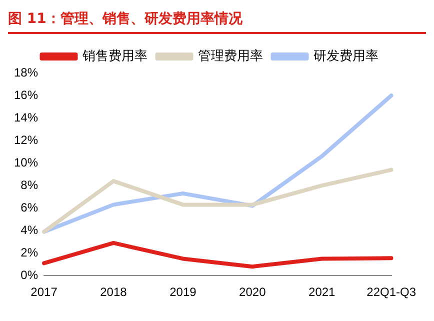 The width and height of the screenshot is (434, 321). What do you see at coordinates (252, 292) in the screenshot?
I see `x-tick-label: 2020` at bounding box center [252, 292].